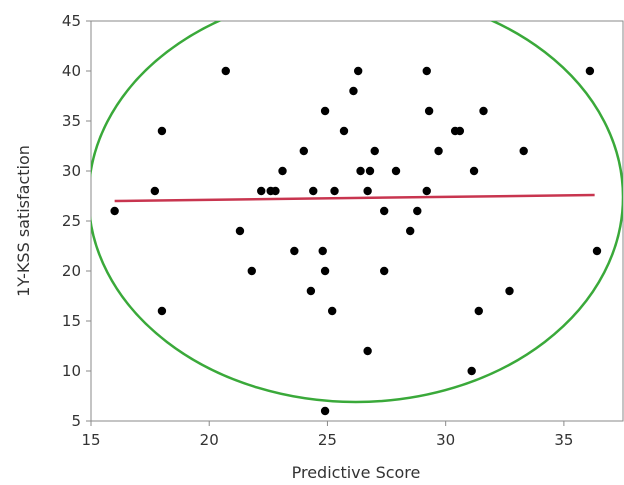  Describe the element at coordinates (71, 221) in the screenshot. I see `y-tick-label: 25` at that location.